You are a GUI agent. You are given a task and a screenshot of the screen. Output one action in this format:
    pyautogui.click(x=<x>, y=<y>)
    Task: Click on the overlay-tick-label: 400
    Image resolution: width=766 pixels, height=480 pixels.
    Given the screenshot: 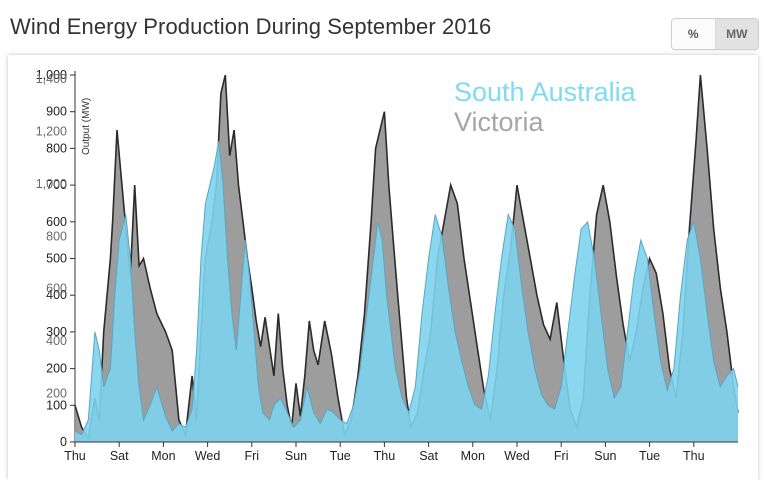 What is the action you would take?
    pyautogui.click(x=56, y=341)
    